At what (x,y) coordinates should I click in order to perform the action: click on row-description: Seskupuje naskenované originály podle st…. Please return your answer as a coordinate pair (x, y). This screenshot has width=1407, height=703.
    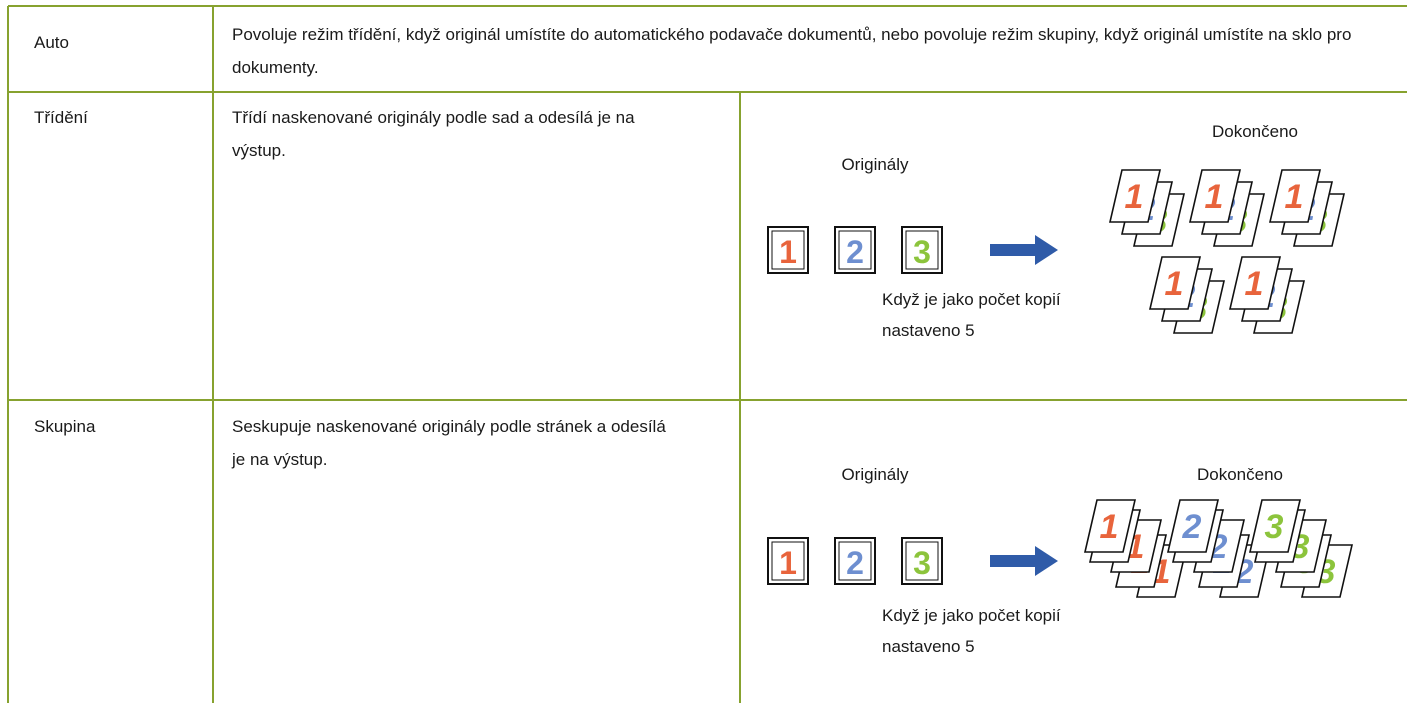
    Looking at the image, I should click on (449, 443).